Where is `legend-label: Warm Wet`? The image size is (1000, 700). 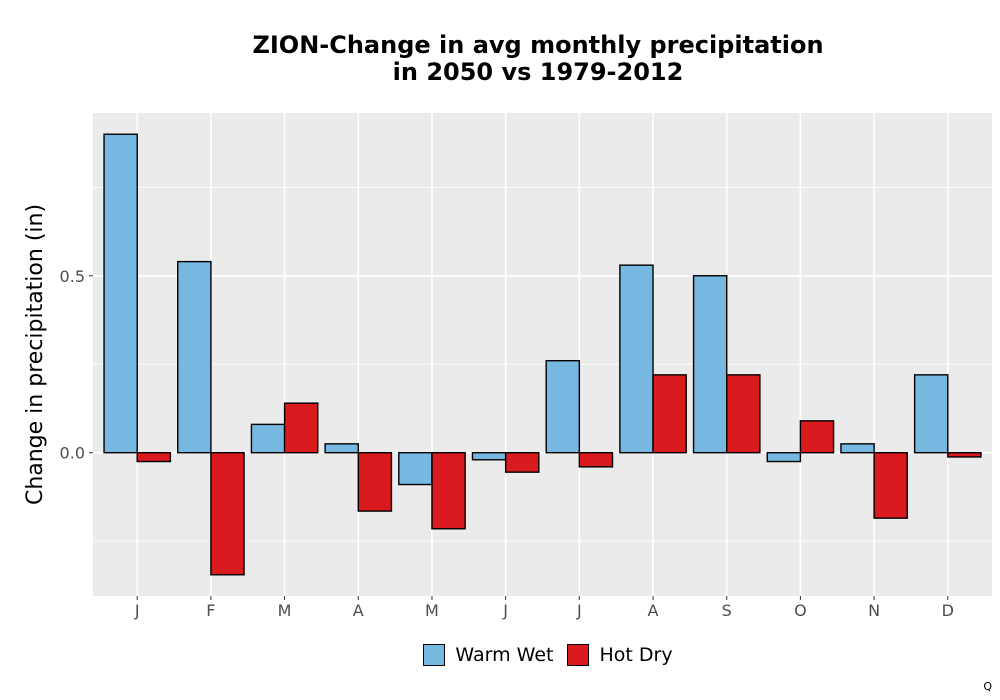
legend-label: Warm Wet is located at coordinates (504, 655).